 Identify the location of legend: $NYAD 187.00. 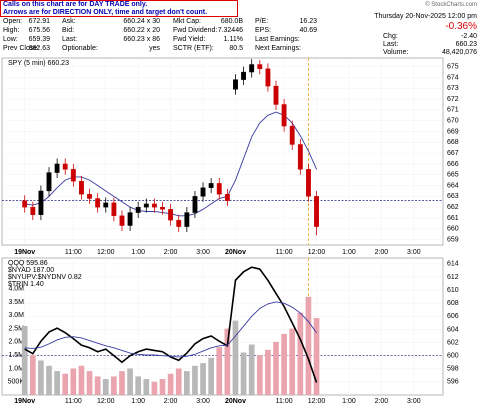
(31, 270).